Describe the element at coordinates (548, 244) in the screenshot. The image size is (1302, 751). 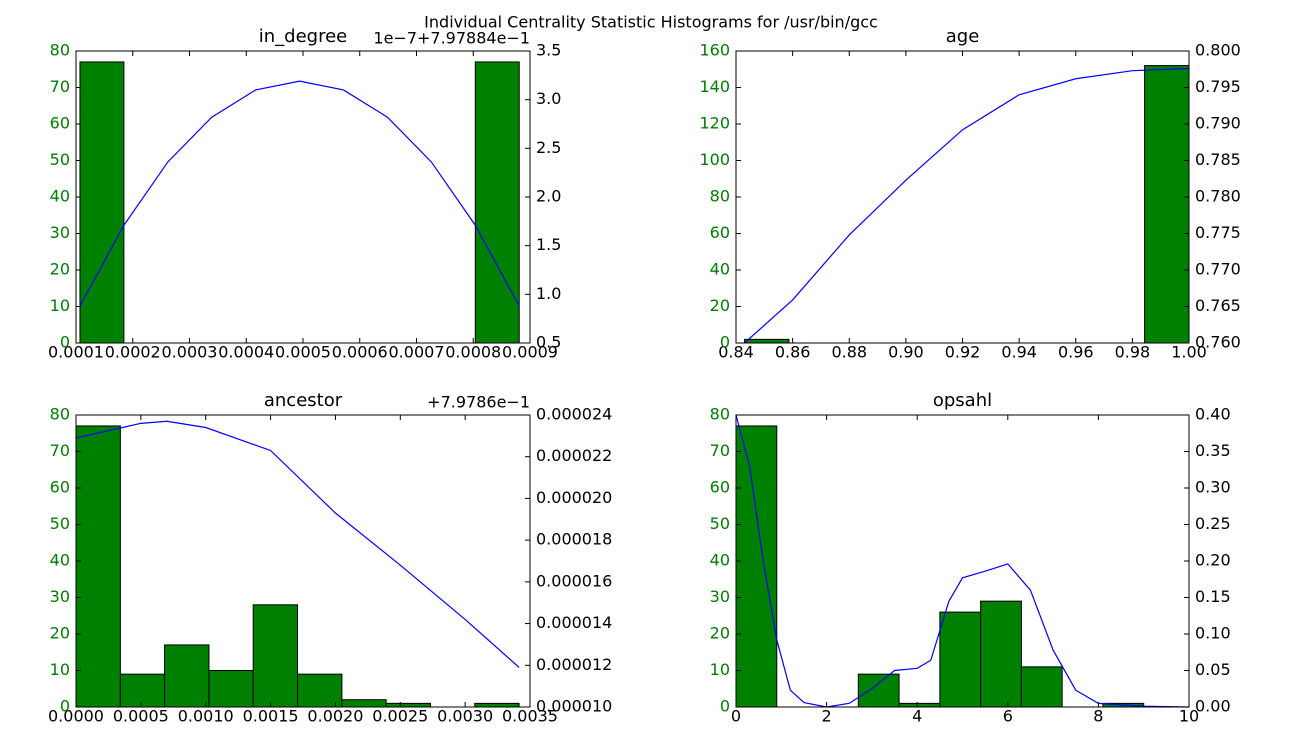
I see `y2-tick-label: 1.5` at that location.